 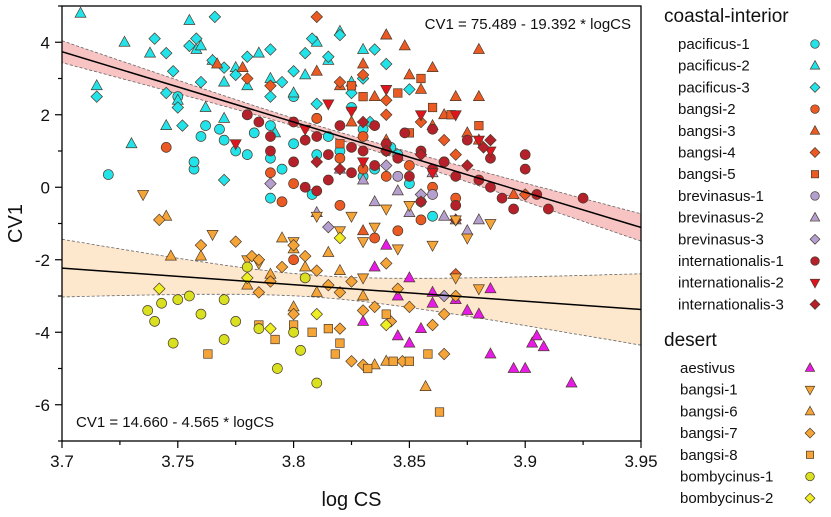 What do you see at coordinates (45, 187) in the screenshot?
I see `y-tick-label: 0` at bounding box center [45, 187].